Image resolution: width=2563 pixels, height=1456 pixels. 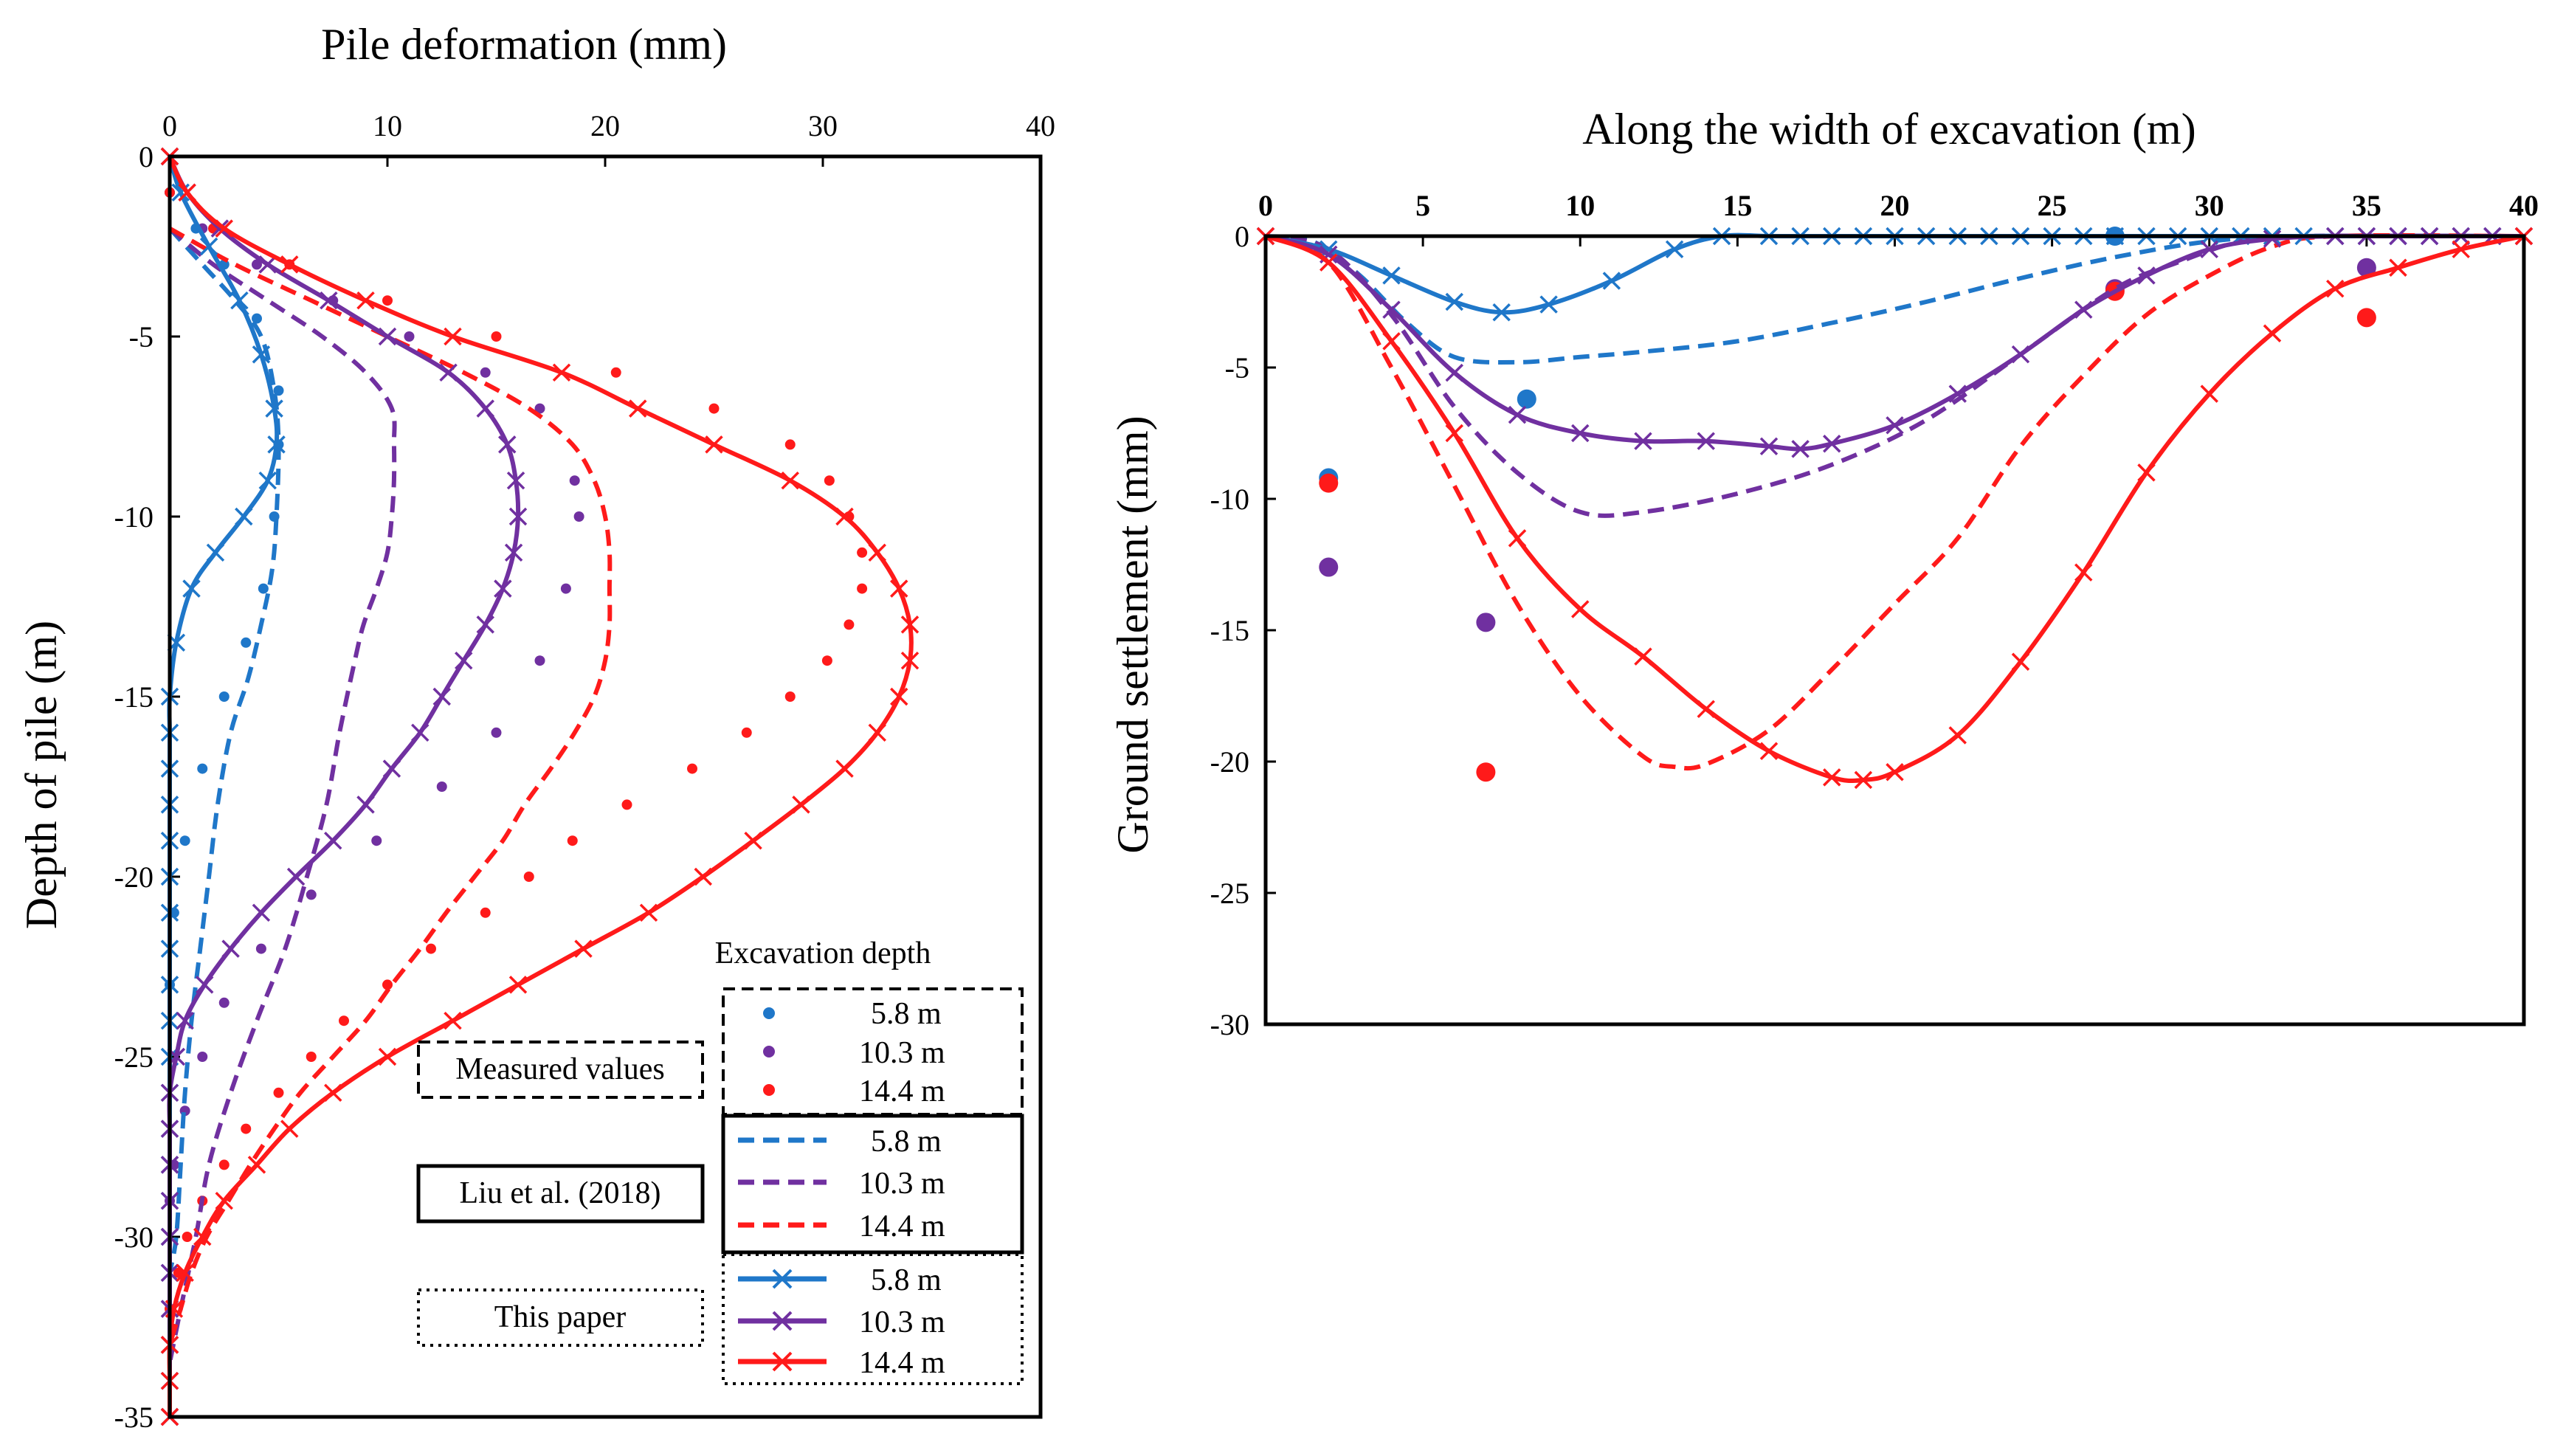 I want to click on legend-box-this-paper, so click(x=873, y=1319).